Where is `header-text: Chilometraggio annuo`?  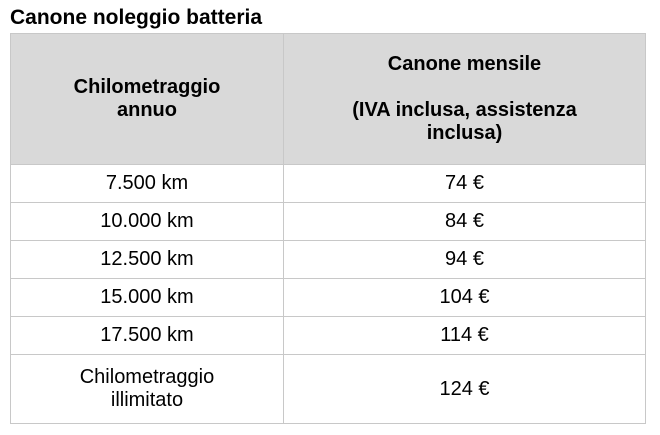 header-text: Chilometraggio annuo is located at coordinates (147, 98).